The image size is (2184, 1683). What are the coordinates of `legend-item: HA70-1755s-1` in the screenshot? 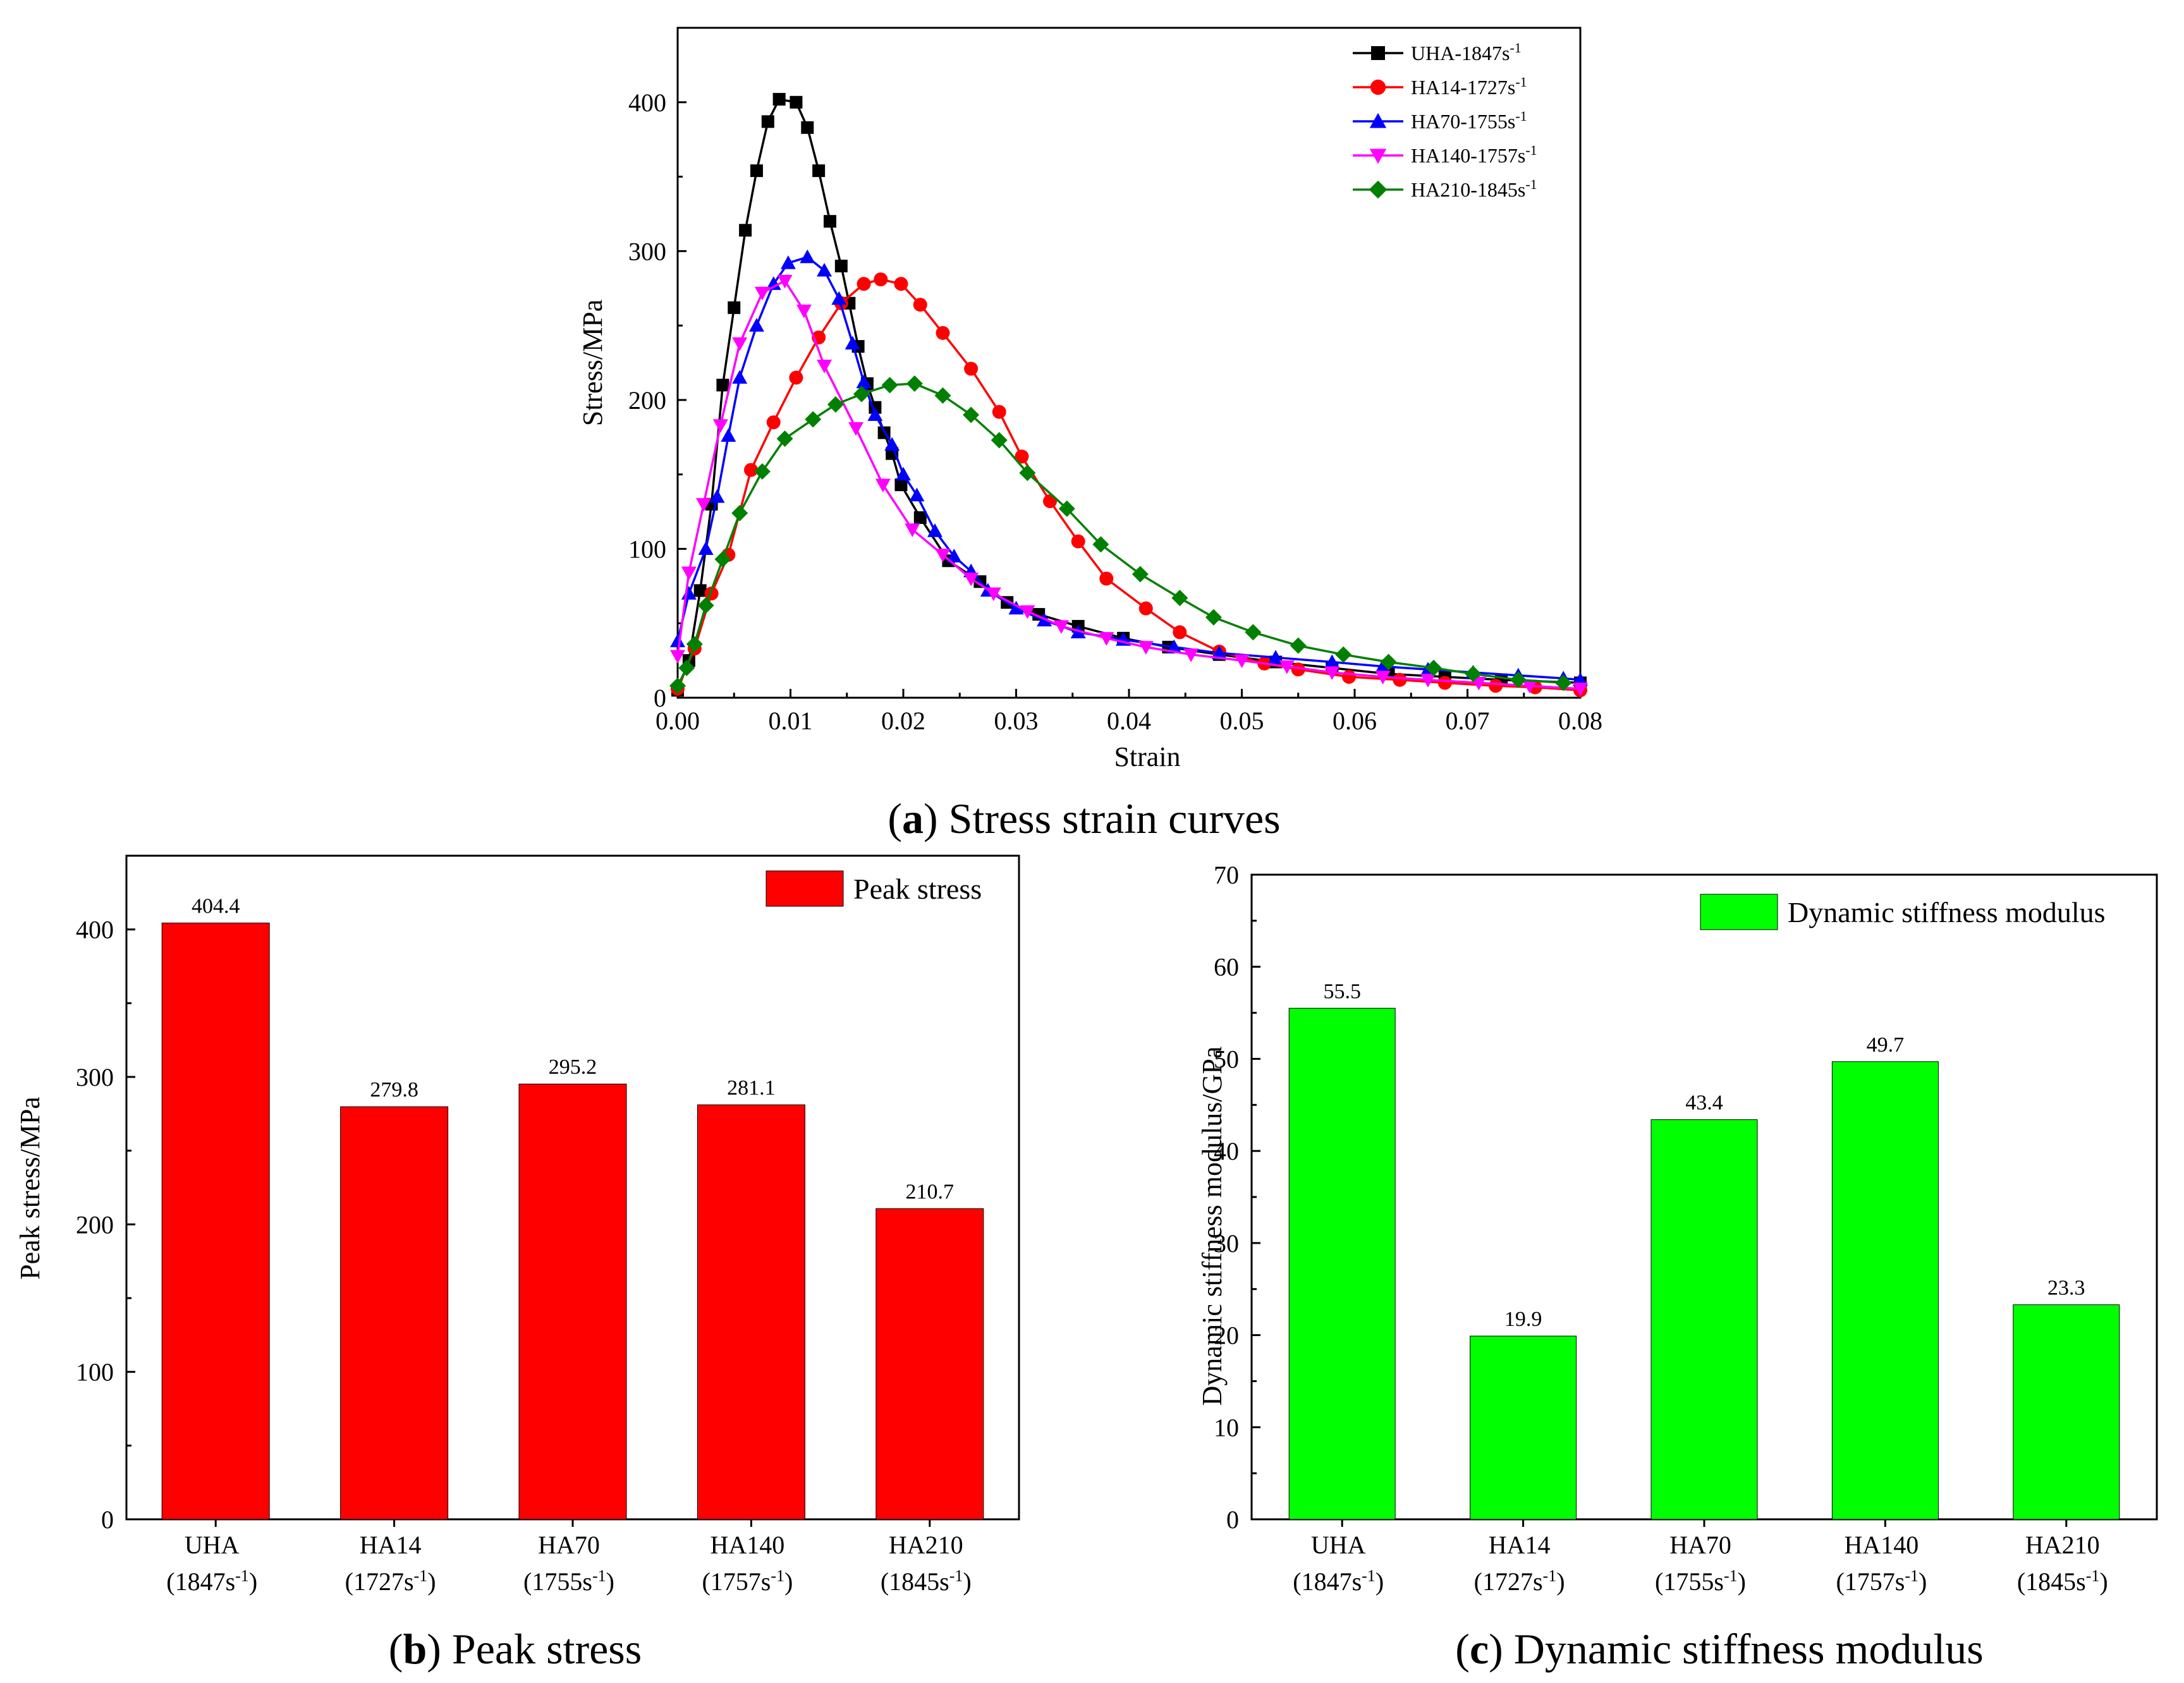 It's located at (1440, 120).